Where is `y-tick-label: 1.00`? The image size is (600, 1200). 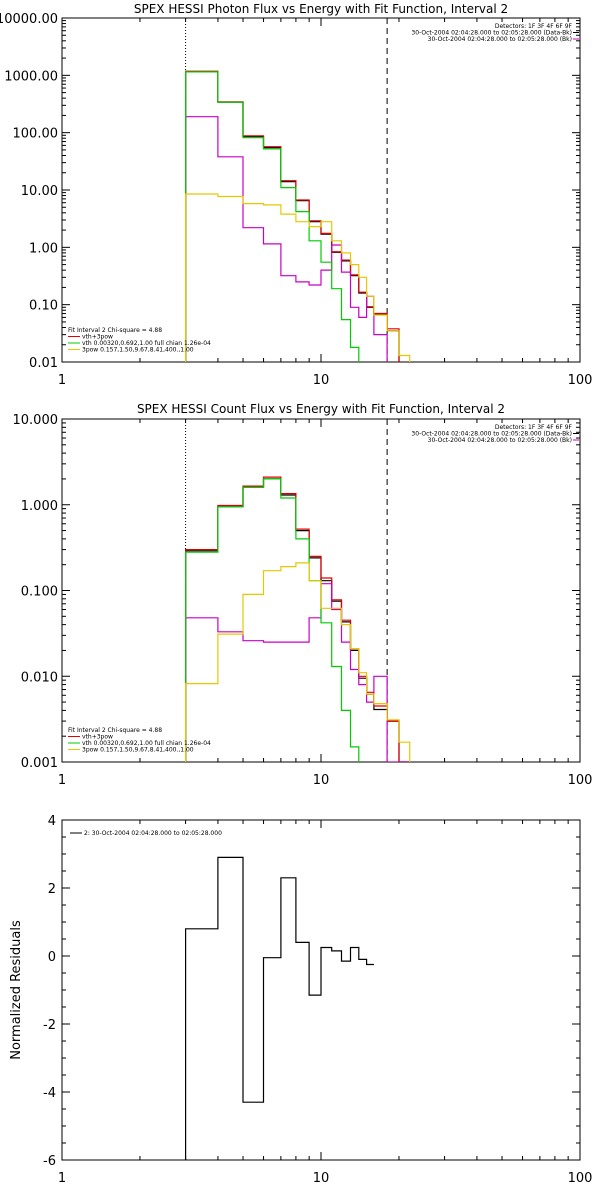 y-tick-label: 1.00 is located at coordinates (43, 248).